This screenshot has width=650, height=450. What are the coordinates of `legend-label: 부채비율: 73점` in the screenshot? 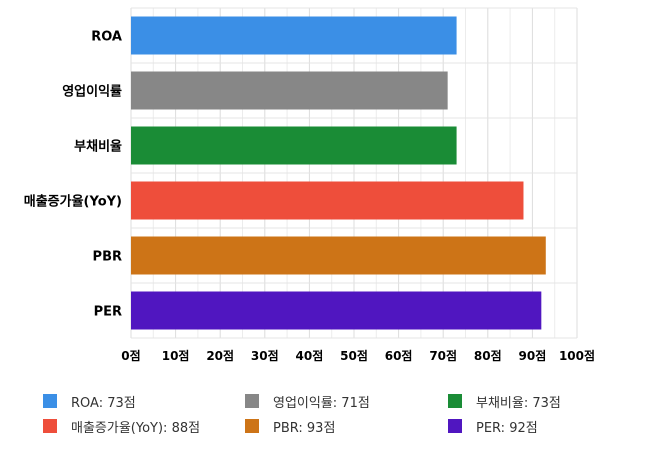 It's located at (518, 403).